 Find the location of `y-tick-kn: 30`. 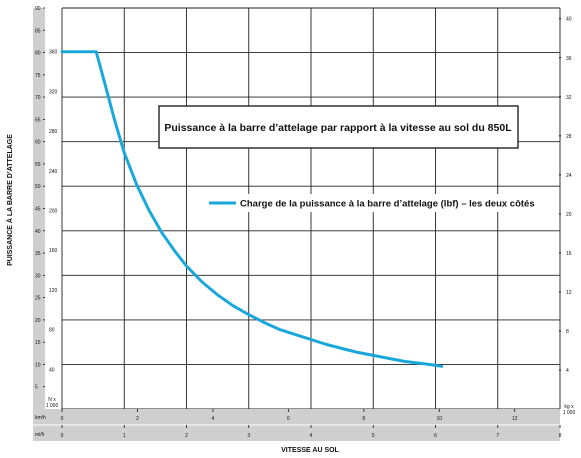

y-tick-kn: 30 is located at coordinates (38, 276).